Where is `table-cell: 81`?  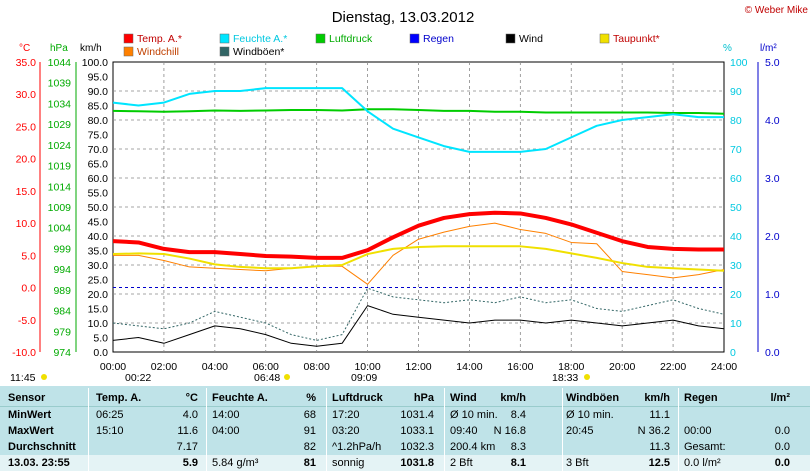
table-cell: 81 is located at coordinates (309, 463).